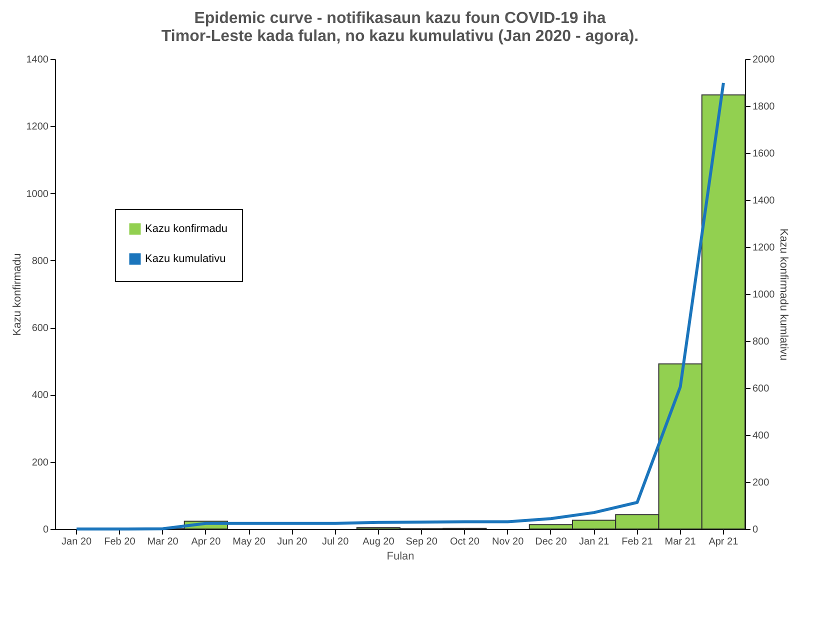 The width and height of the screenshot is (838, 619). I want to click on x-tick-label: Nov 20, so click(508, 542).